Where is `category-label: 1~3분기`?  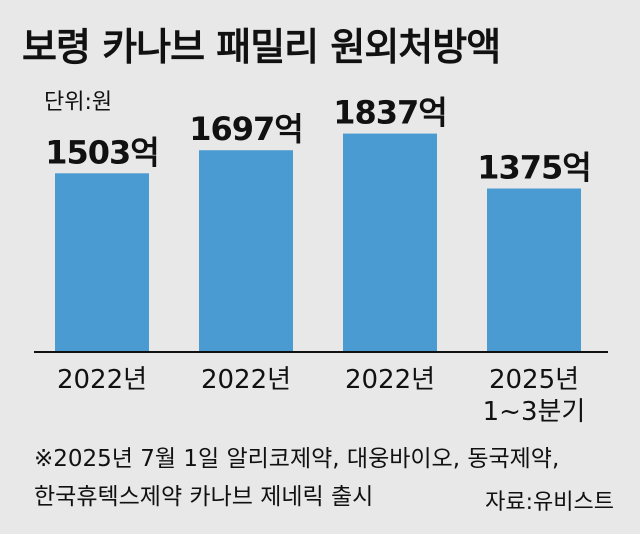 category-label: 1~3분기 is located at coordinates (534, 412).